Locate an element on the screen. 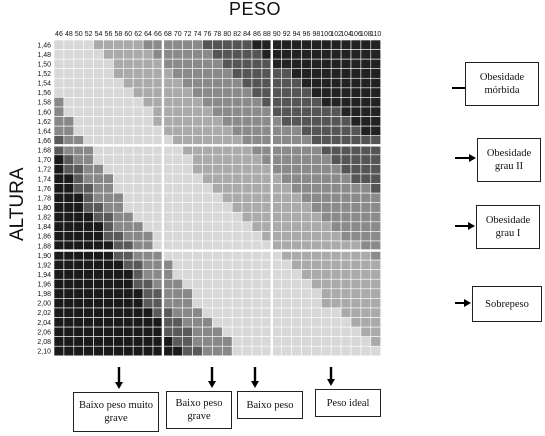 The height and width of the screenshot is (436, 545). x-tick-label: 74 is located at coordinates (198, 34).